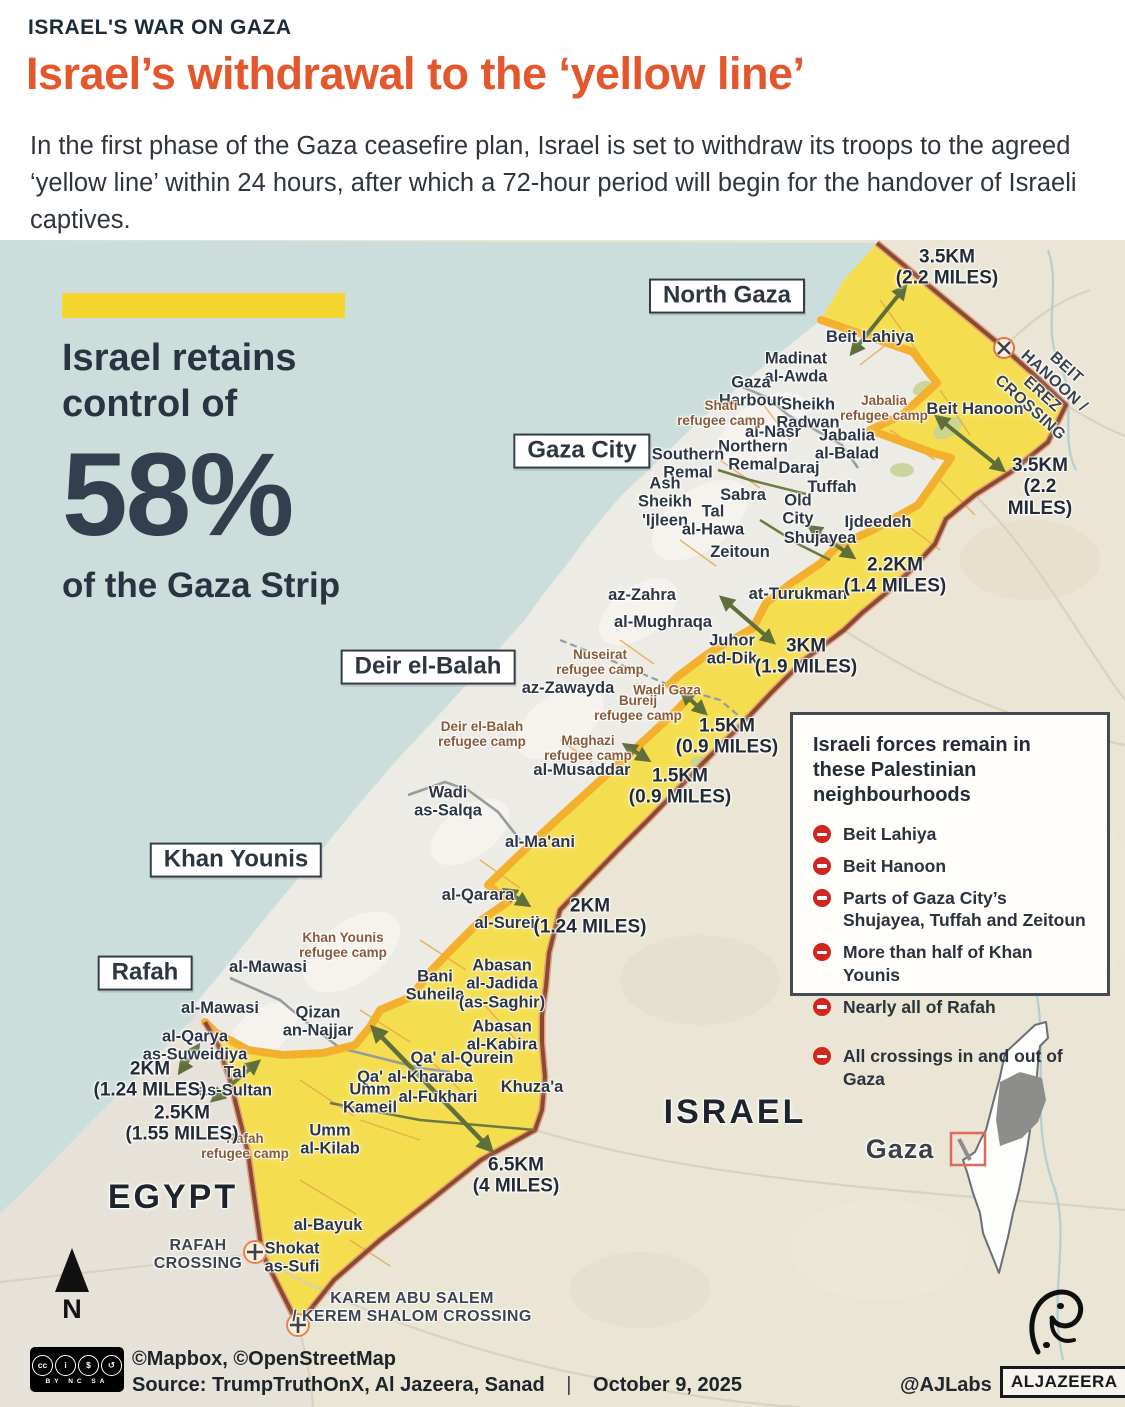 This screenshot has width=1125, height=1407. I want to click on refugee-camp-label: Jabalia refugee camp, so click(884, 407).